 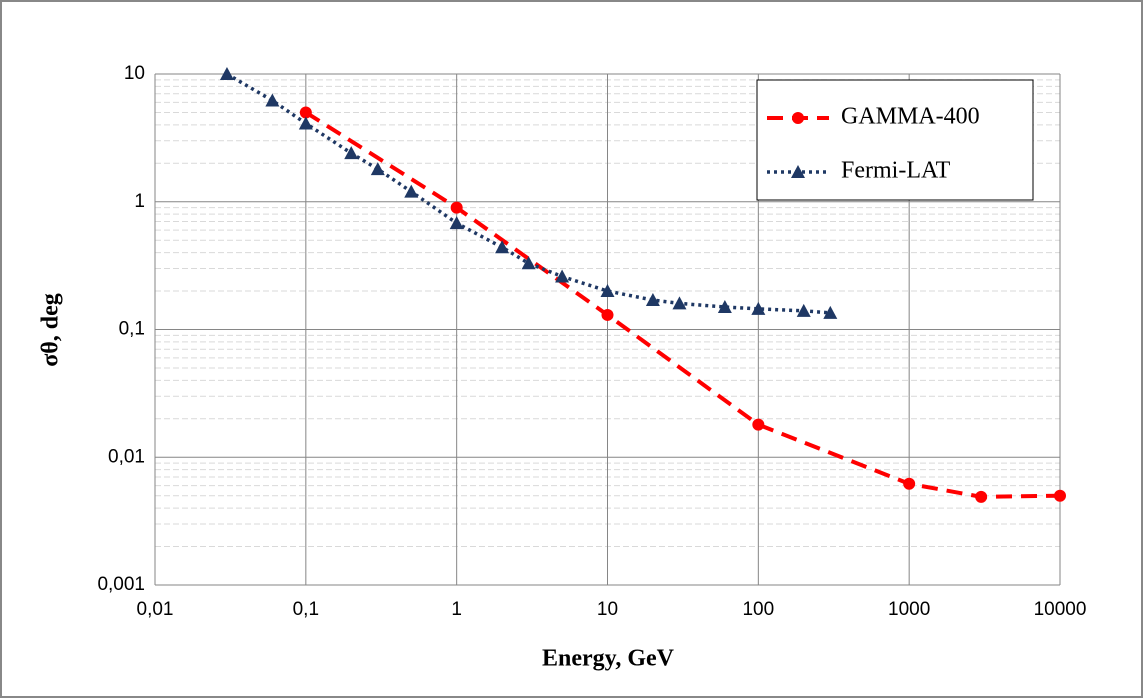 I want to click on legend-box, so click(x=895, y=140).